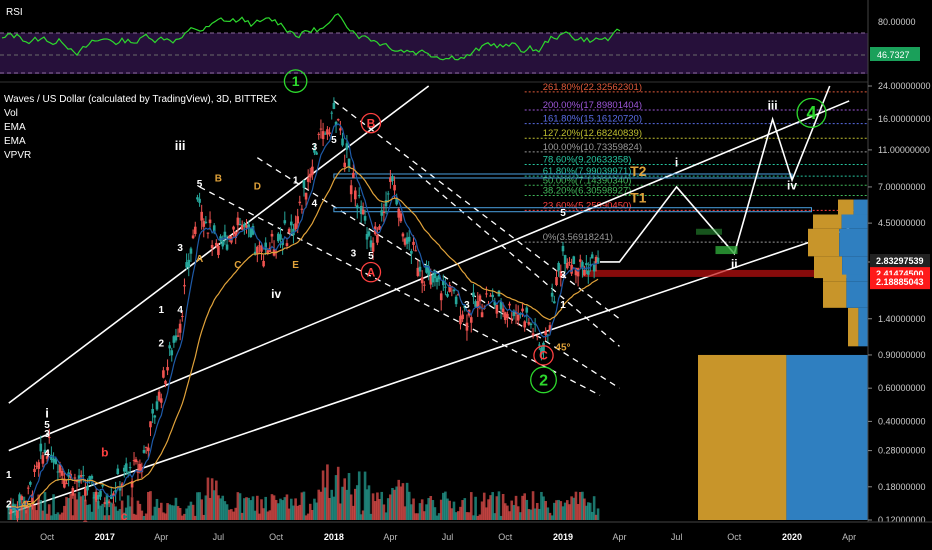  What do you see at coordinates (371, 272) in the screenshot?
I see `wave-label-A-circle` at bounding box center [371, 272].